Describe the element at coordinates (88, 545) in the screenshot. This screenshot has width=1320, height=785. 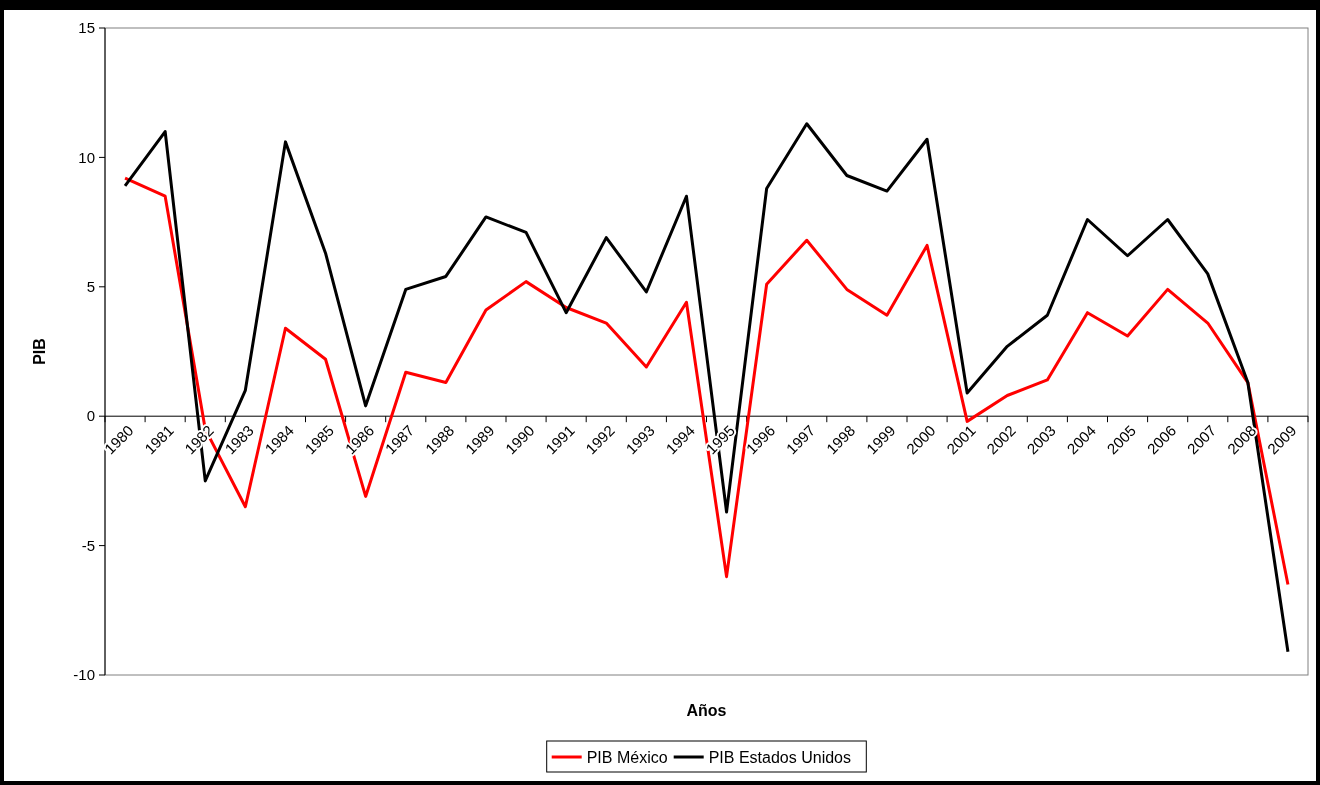
I see `y-tick-label: -5` at that location.